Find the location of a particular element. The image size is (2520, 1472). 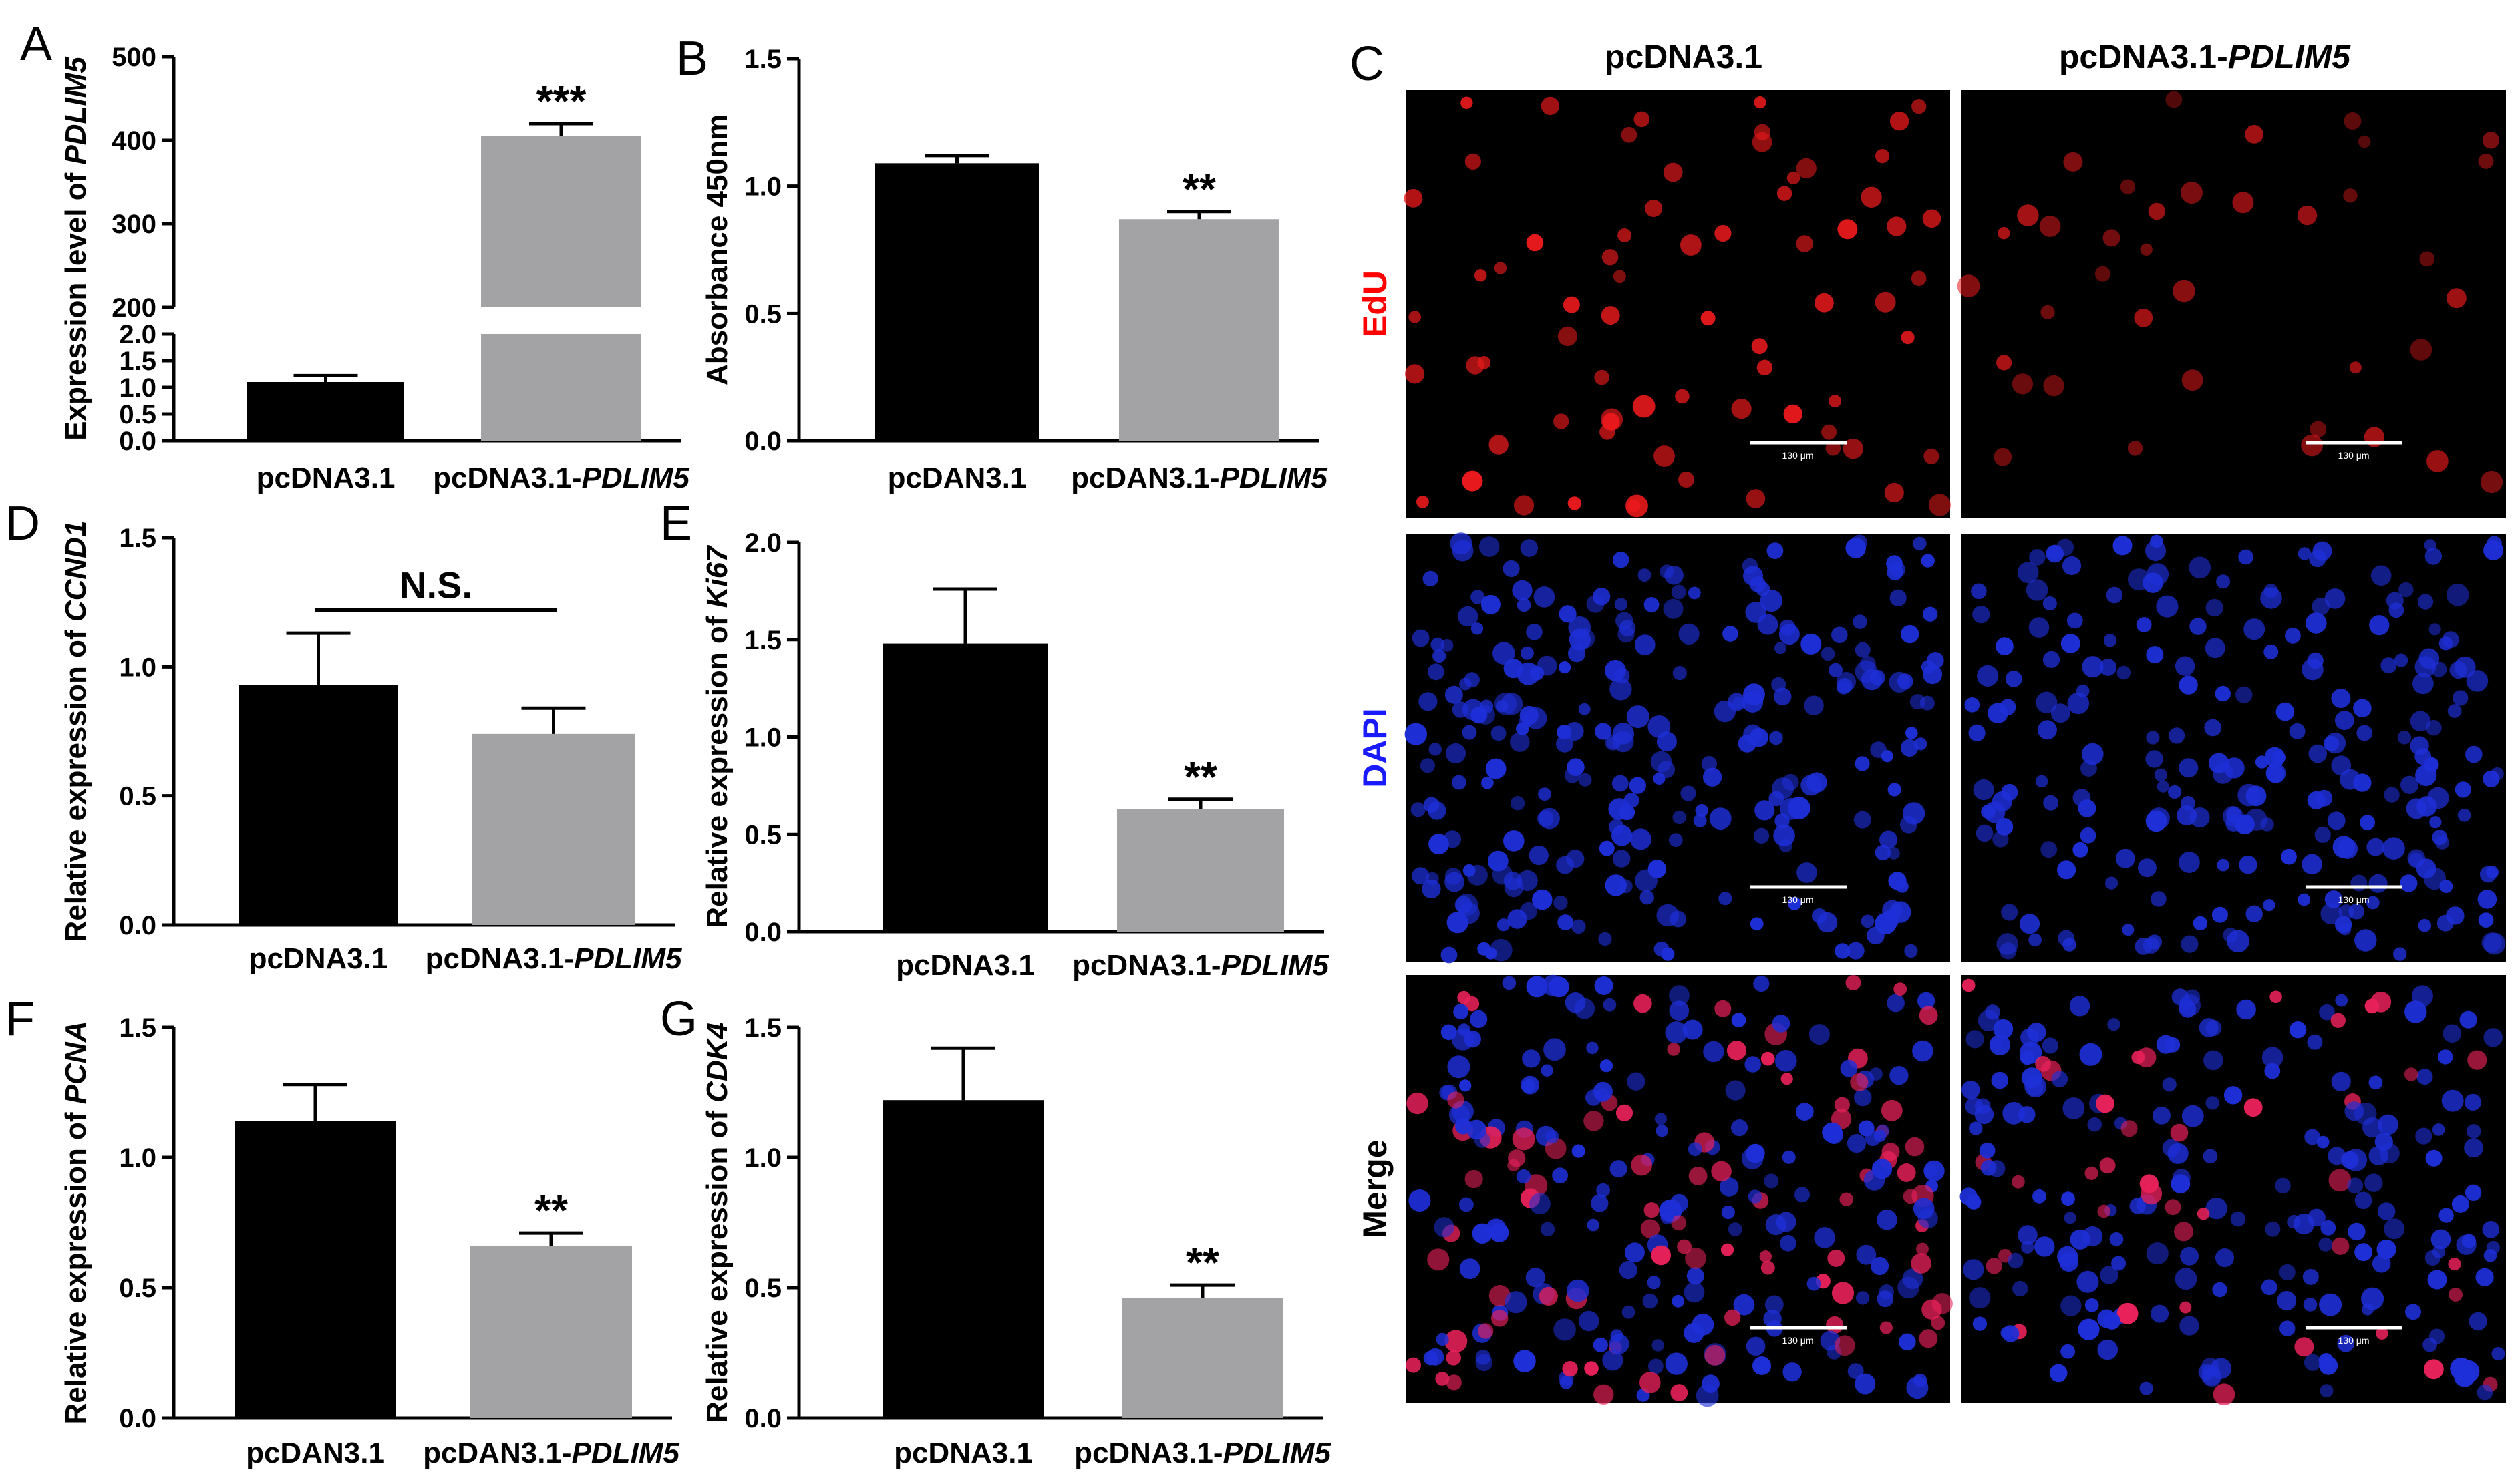

bar-1-upper is located at coordinates (561, 221).